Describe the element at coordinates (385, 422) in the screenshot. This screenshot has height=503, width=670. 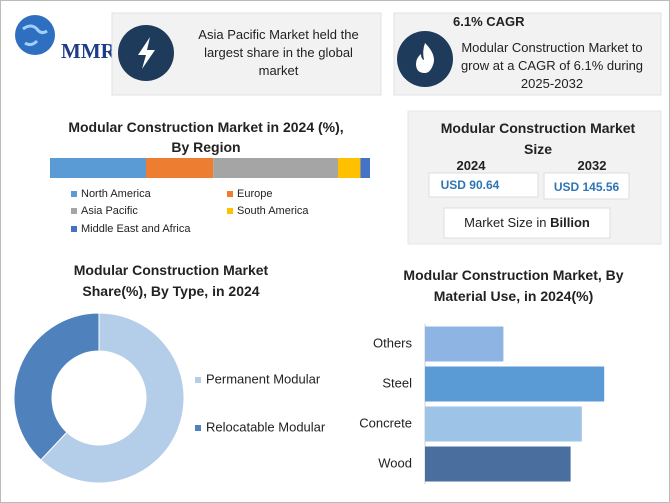
I see `y-tick-label: Concrete` at that location.